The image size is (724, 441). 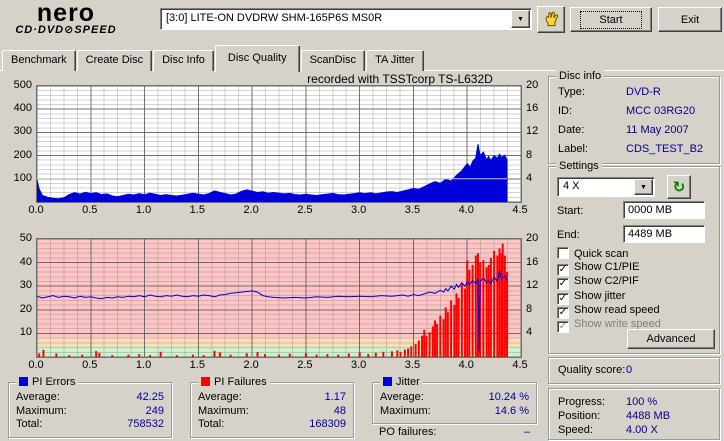 I want to click on jitter-average-row: Average: 10.24 %, so click(x=454, y=397).